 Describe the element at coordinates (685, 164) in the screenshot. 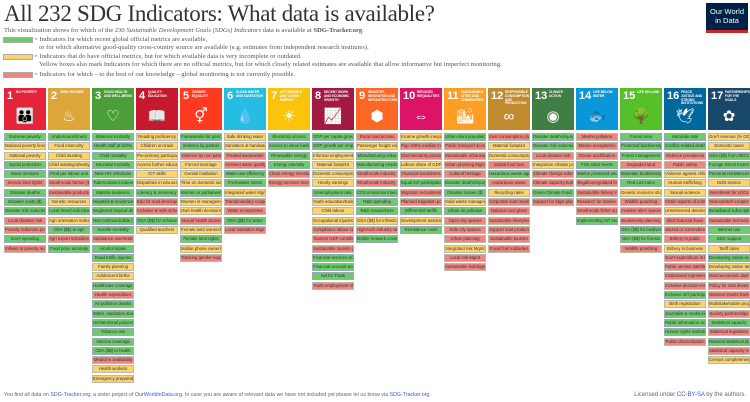

I see `indicator-box: Public safety` at that location.